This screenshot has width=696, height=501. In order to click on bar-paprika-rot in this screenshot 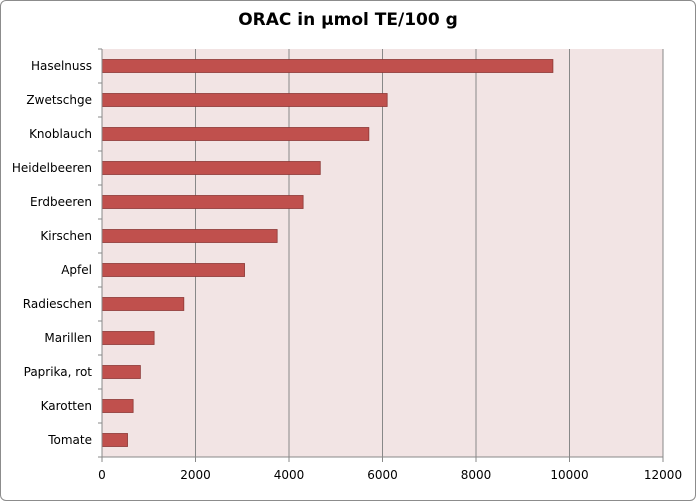, I will do `click(121, 372)`.